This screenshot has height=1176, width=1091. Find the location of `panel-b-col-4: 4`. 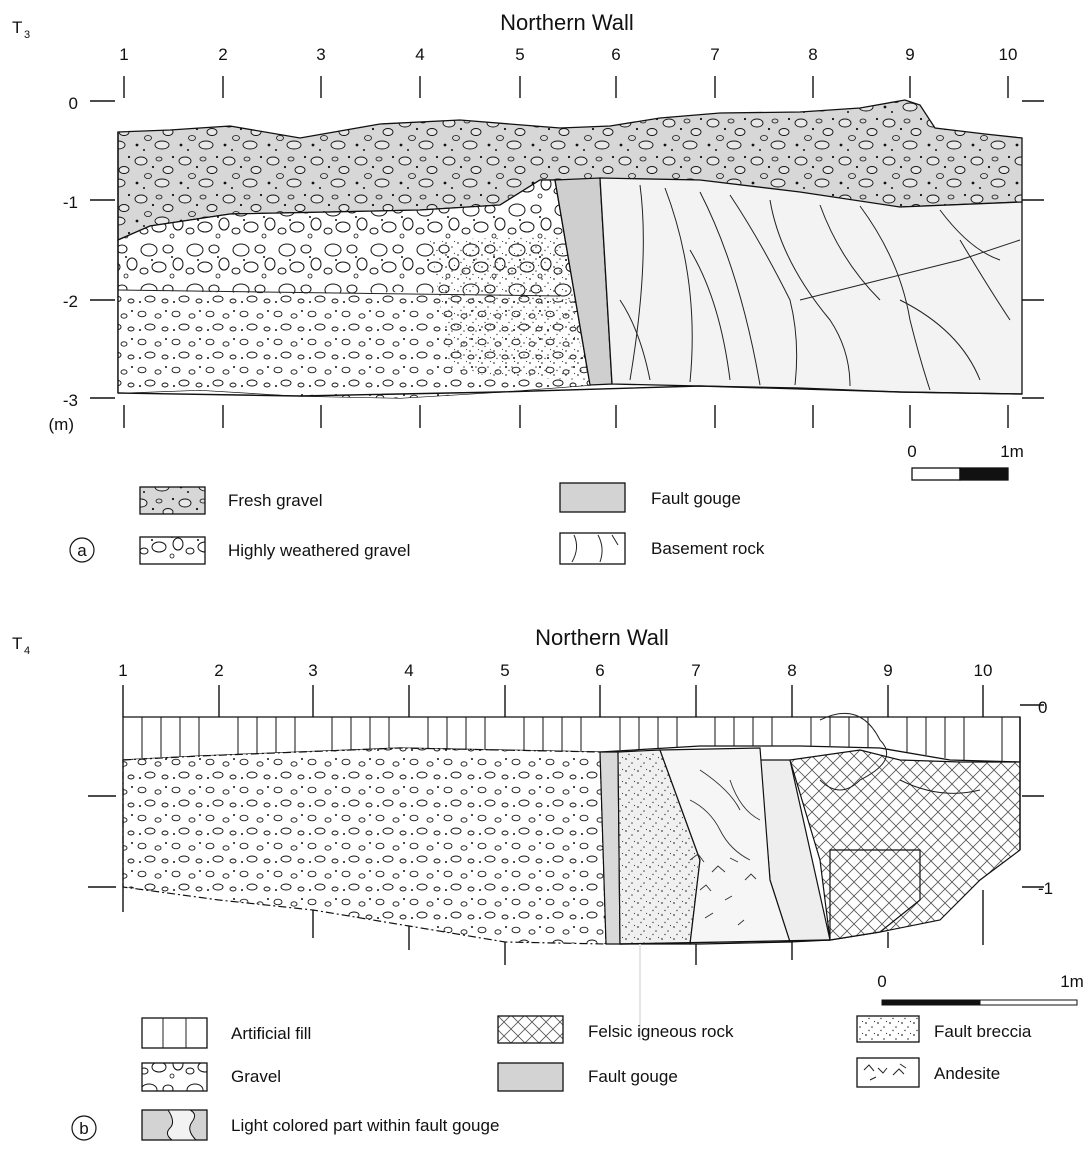

panel-b-col-4: 4 is located at coordinates (408, 670).